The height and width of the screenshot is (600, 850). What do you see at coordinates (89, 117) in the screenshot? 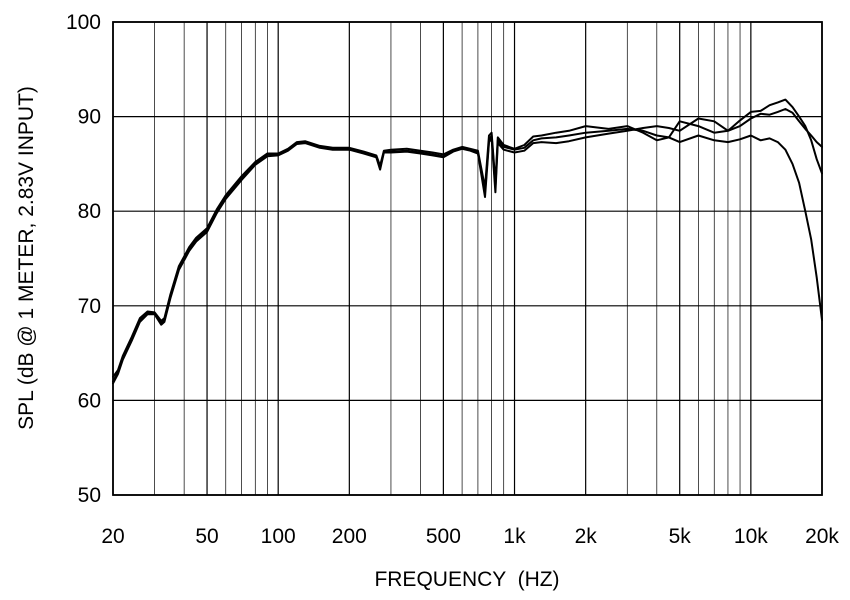
I see `y-tick-label: 90` at bounding box center [89, 117].